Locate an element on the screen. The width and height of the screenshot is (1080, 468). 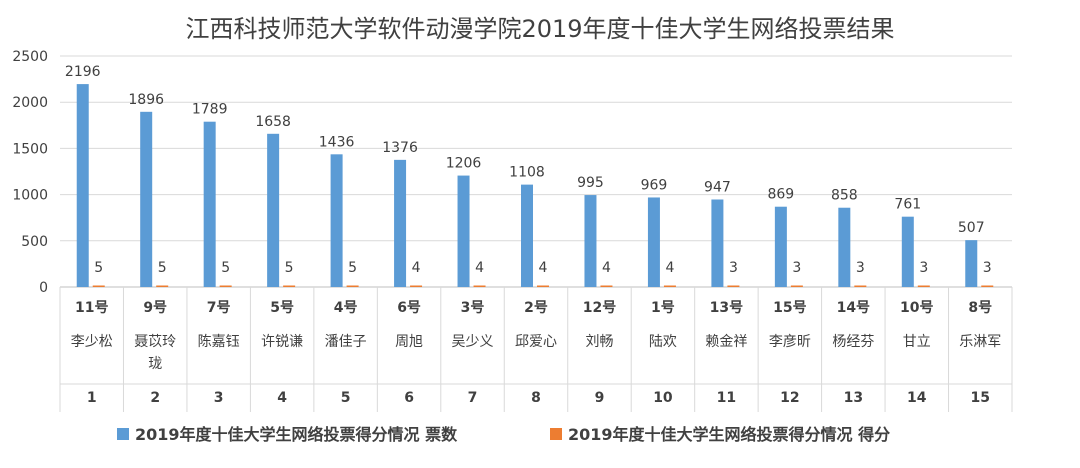
category-number: 12号 is located at coordinates (599, 308).